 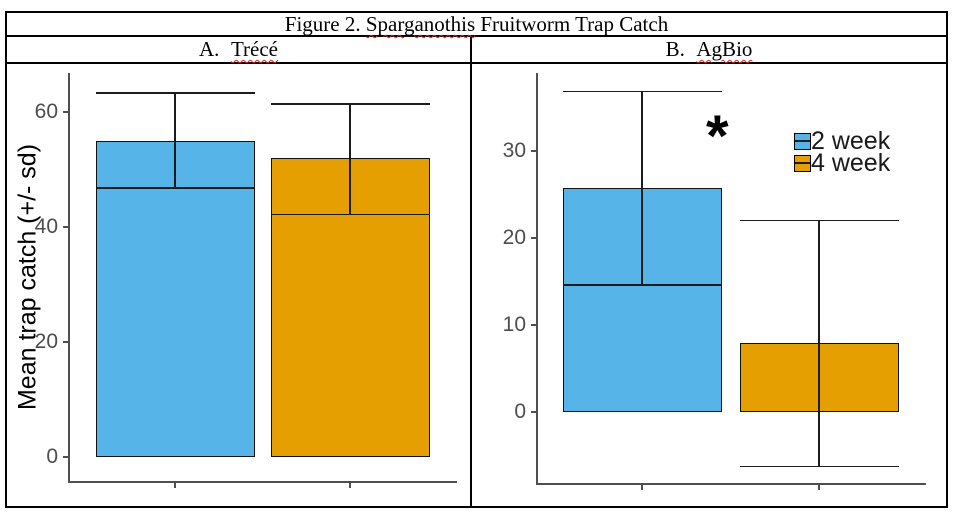 I want to click on panel-0-x-axis, so click(x=262, y=482).